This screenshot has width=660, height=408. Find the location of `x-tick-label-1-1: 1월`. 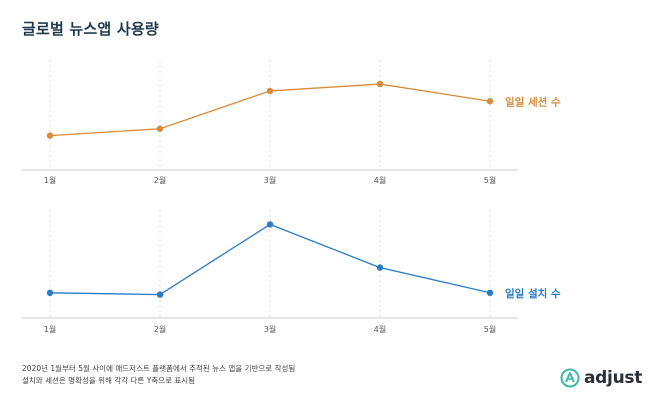

x-tick-label-1-1: 1월 is located at coordinates (50, 180).